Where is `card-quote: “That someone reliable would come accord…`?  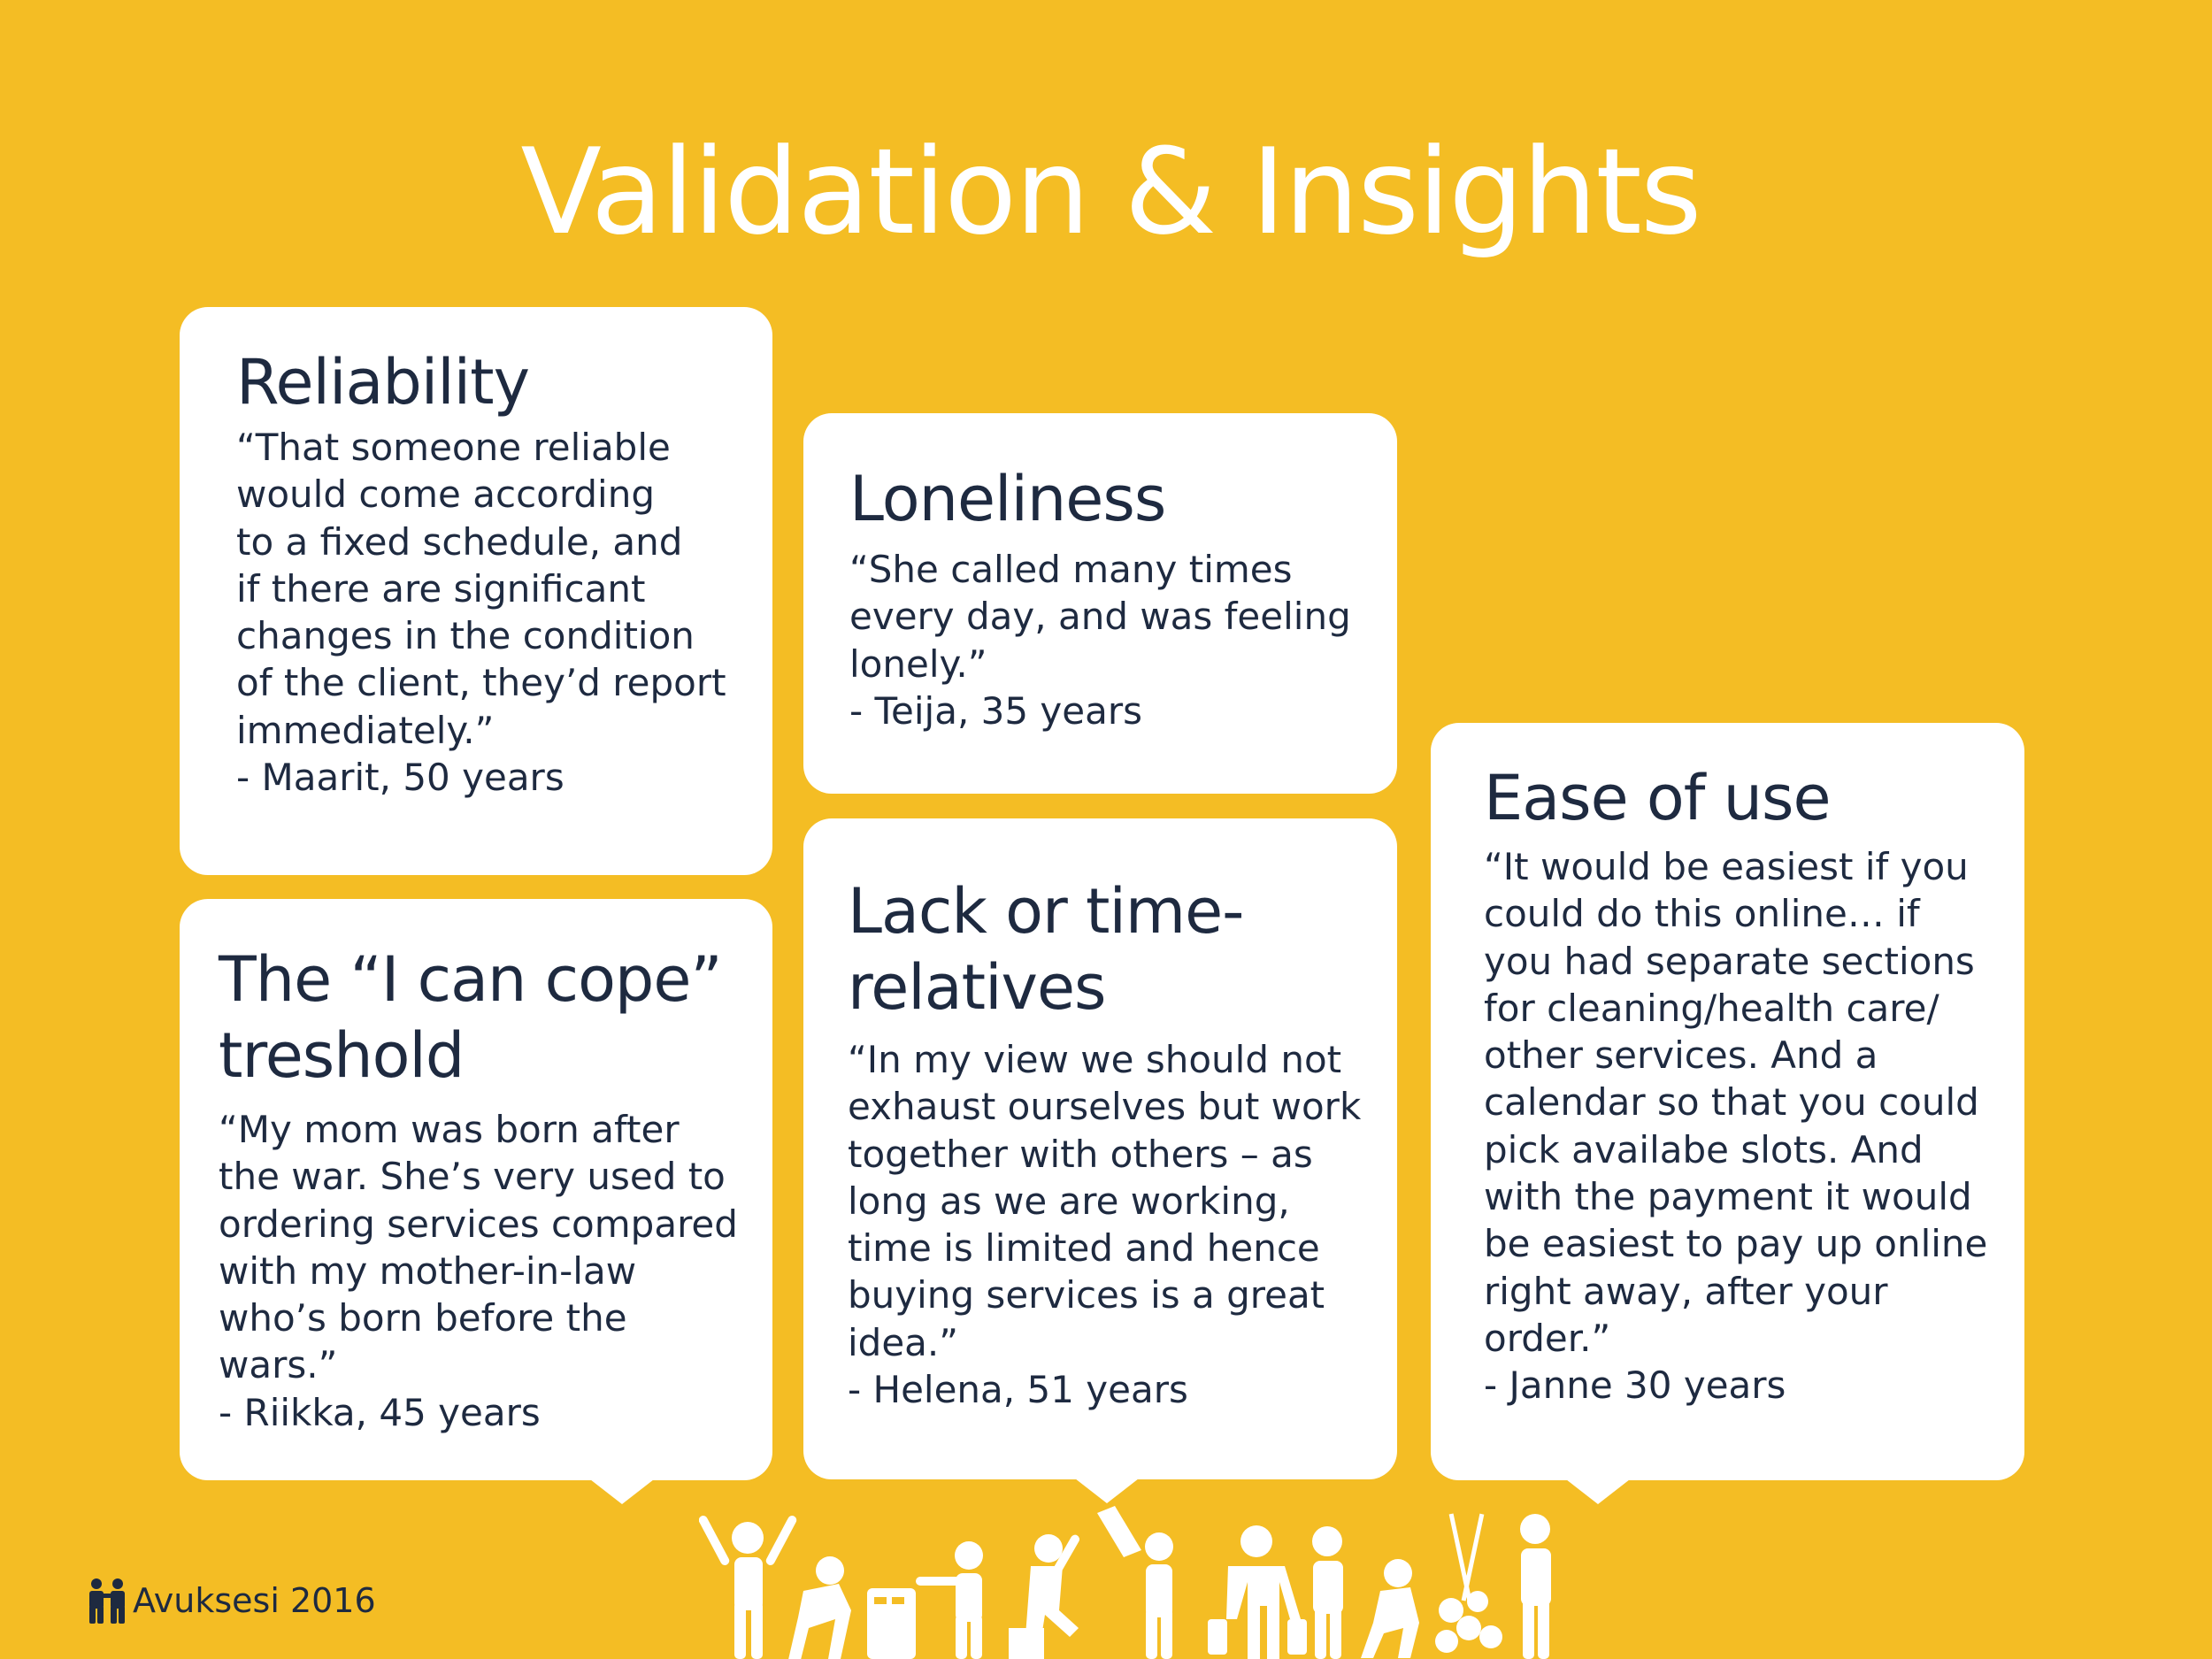
card-quote: “That someone reliable would come accord… is located at coordinates (481, 589).